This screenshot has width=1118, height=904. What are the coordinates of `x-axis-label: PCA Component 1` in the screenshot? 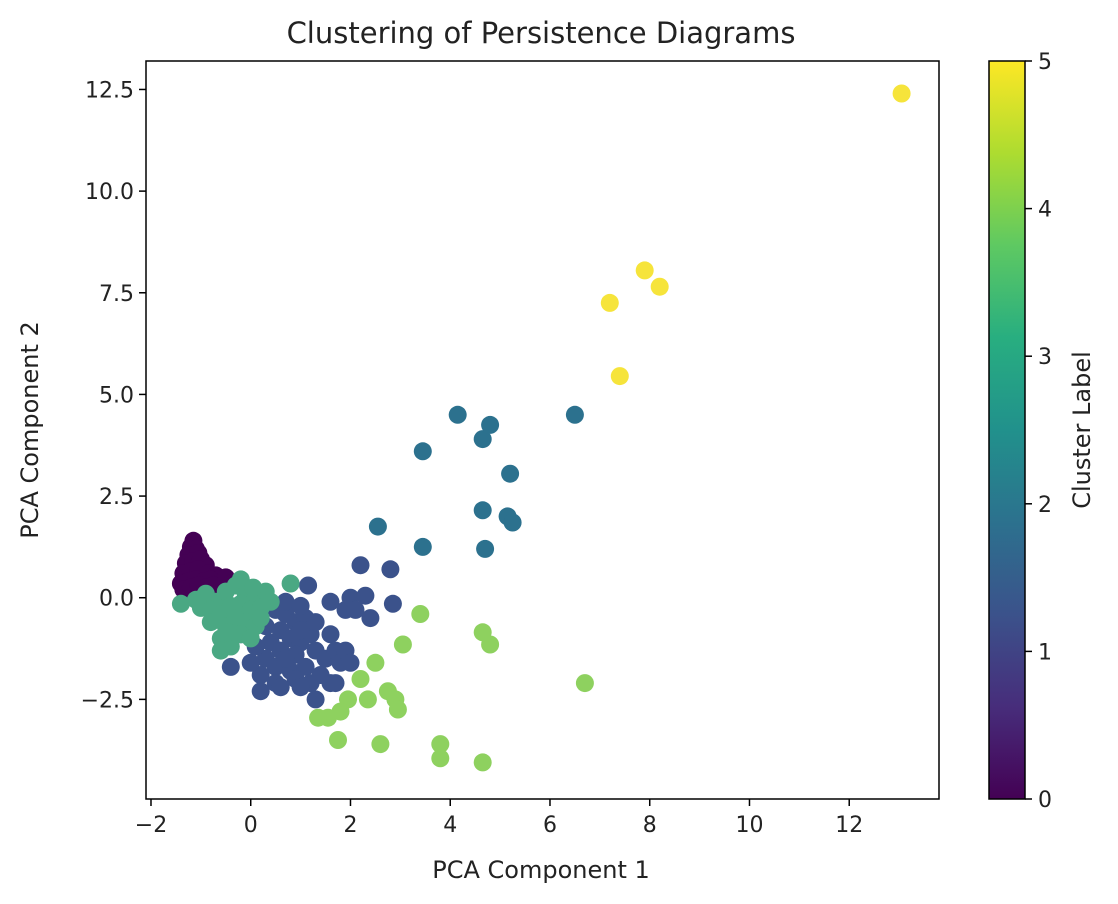 It's located at (541, 870).